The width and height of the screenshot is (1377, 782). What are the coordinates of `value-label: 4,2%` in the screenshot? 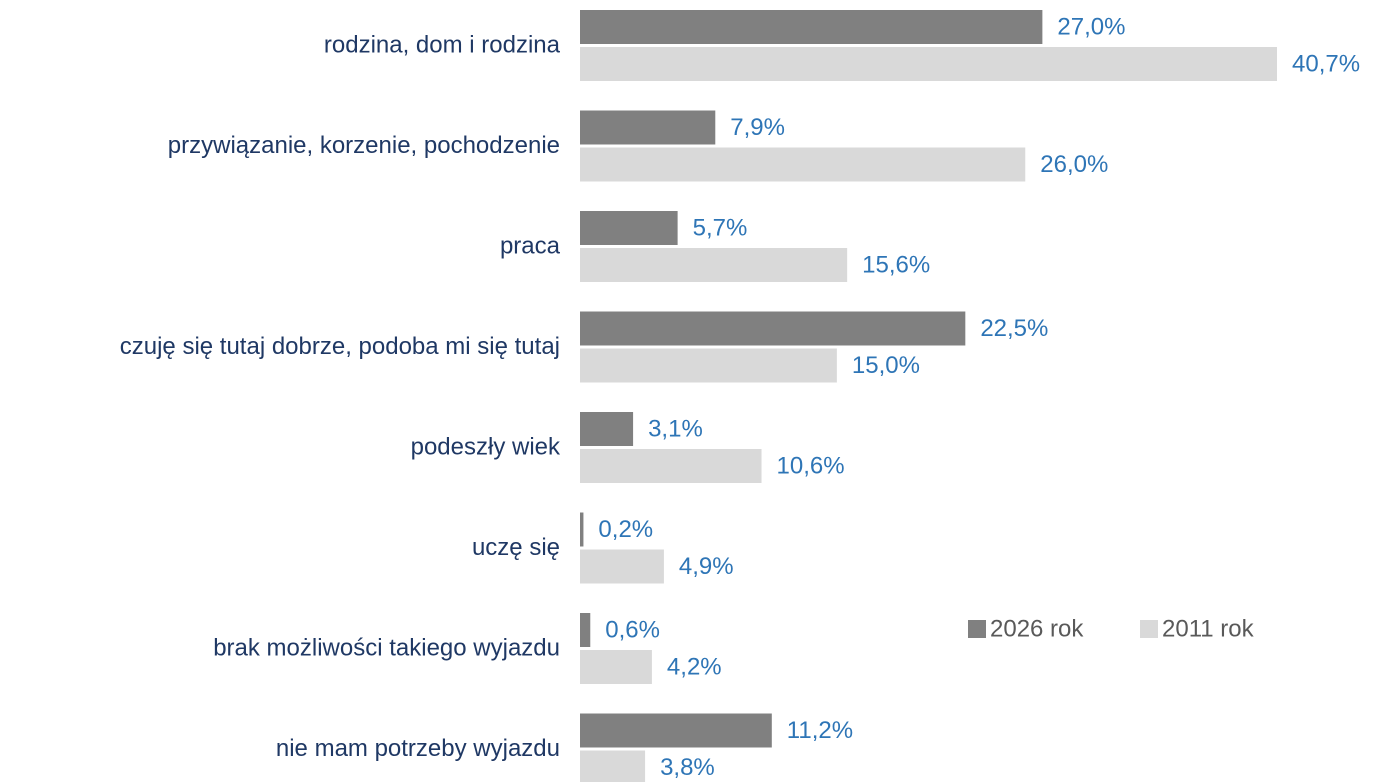 It's located at (694, 666).